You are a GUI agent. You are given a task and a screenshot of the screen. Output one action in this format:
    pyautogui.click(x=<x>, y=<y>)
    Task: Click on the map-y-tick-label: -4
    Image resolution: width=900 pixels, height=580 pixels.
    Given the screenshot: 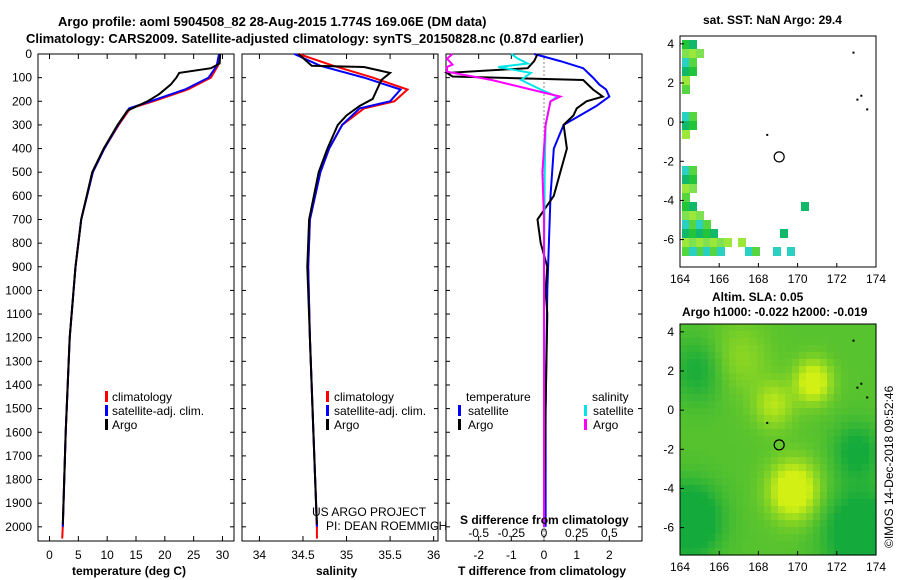 What is the action you would take?
    pyautogui.click(x=668, y=200)
    